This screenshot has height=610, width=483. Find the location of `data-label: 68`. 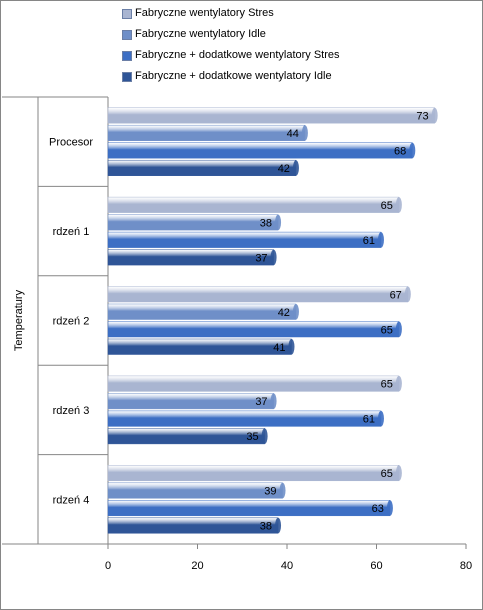

data-label: 68 is located at coordinates (400, 151).